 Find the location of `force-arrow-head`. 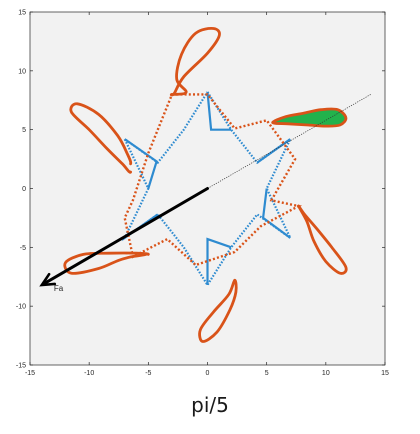

force-arrow-head is located at coordinates (48, 279).